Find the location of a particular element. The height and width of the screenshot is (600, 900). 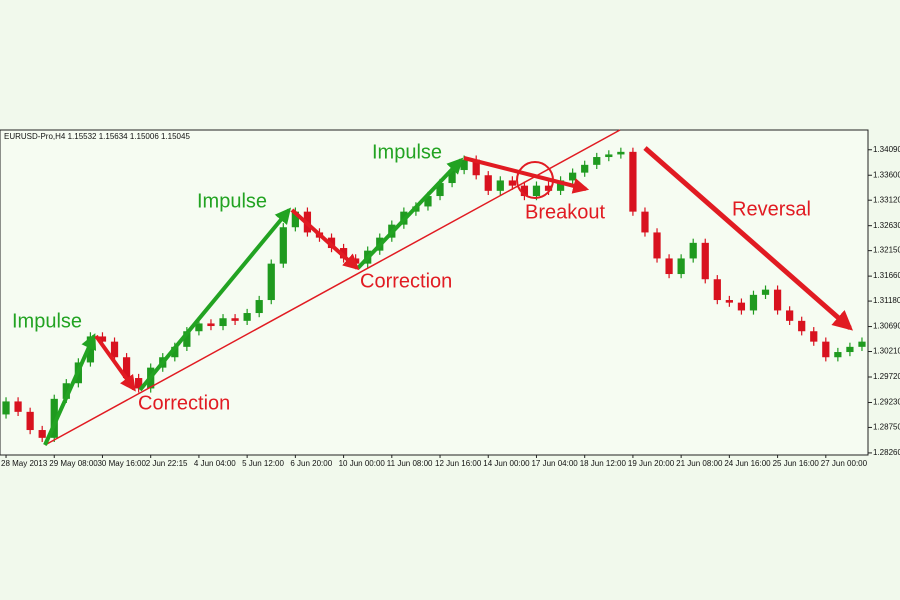

x-tick-label: 25 Jun 16:00 is located at coordinates (796, 463).